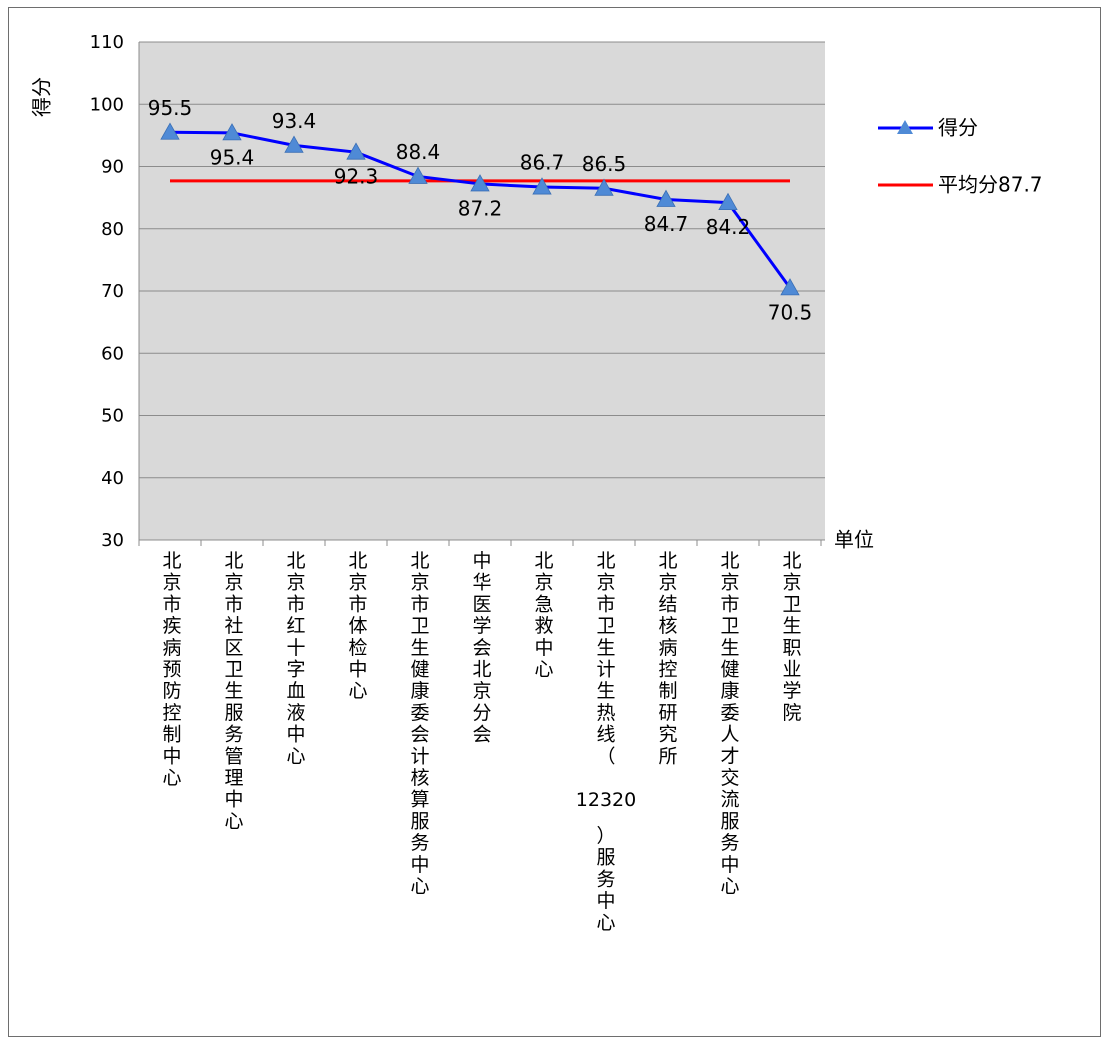  What do you see at coordinates (791, 637) in the screenshot?
I see `x-category-label: 北京卫生职业学院` at bounding box center [791, 637].